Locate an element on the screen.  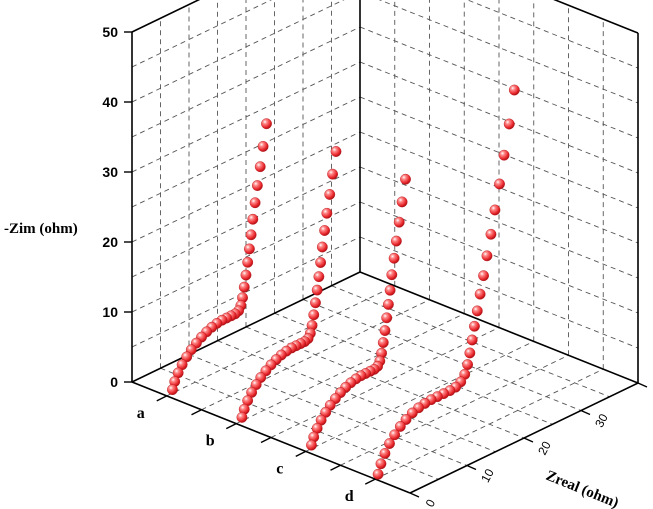
zreal-tick-label: 40 is located at coordinates (651, 393).